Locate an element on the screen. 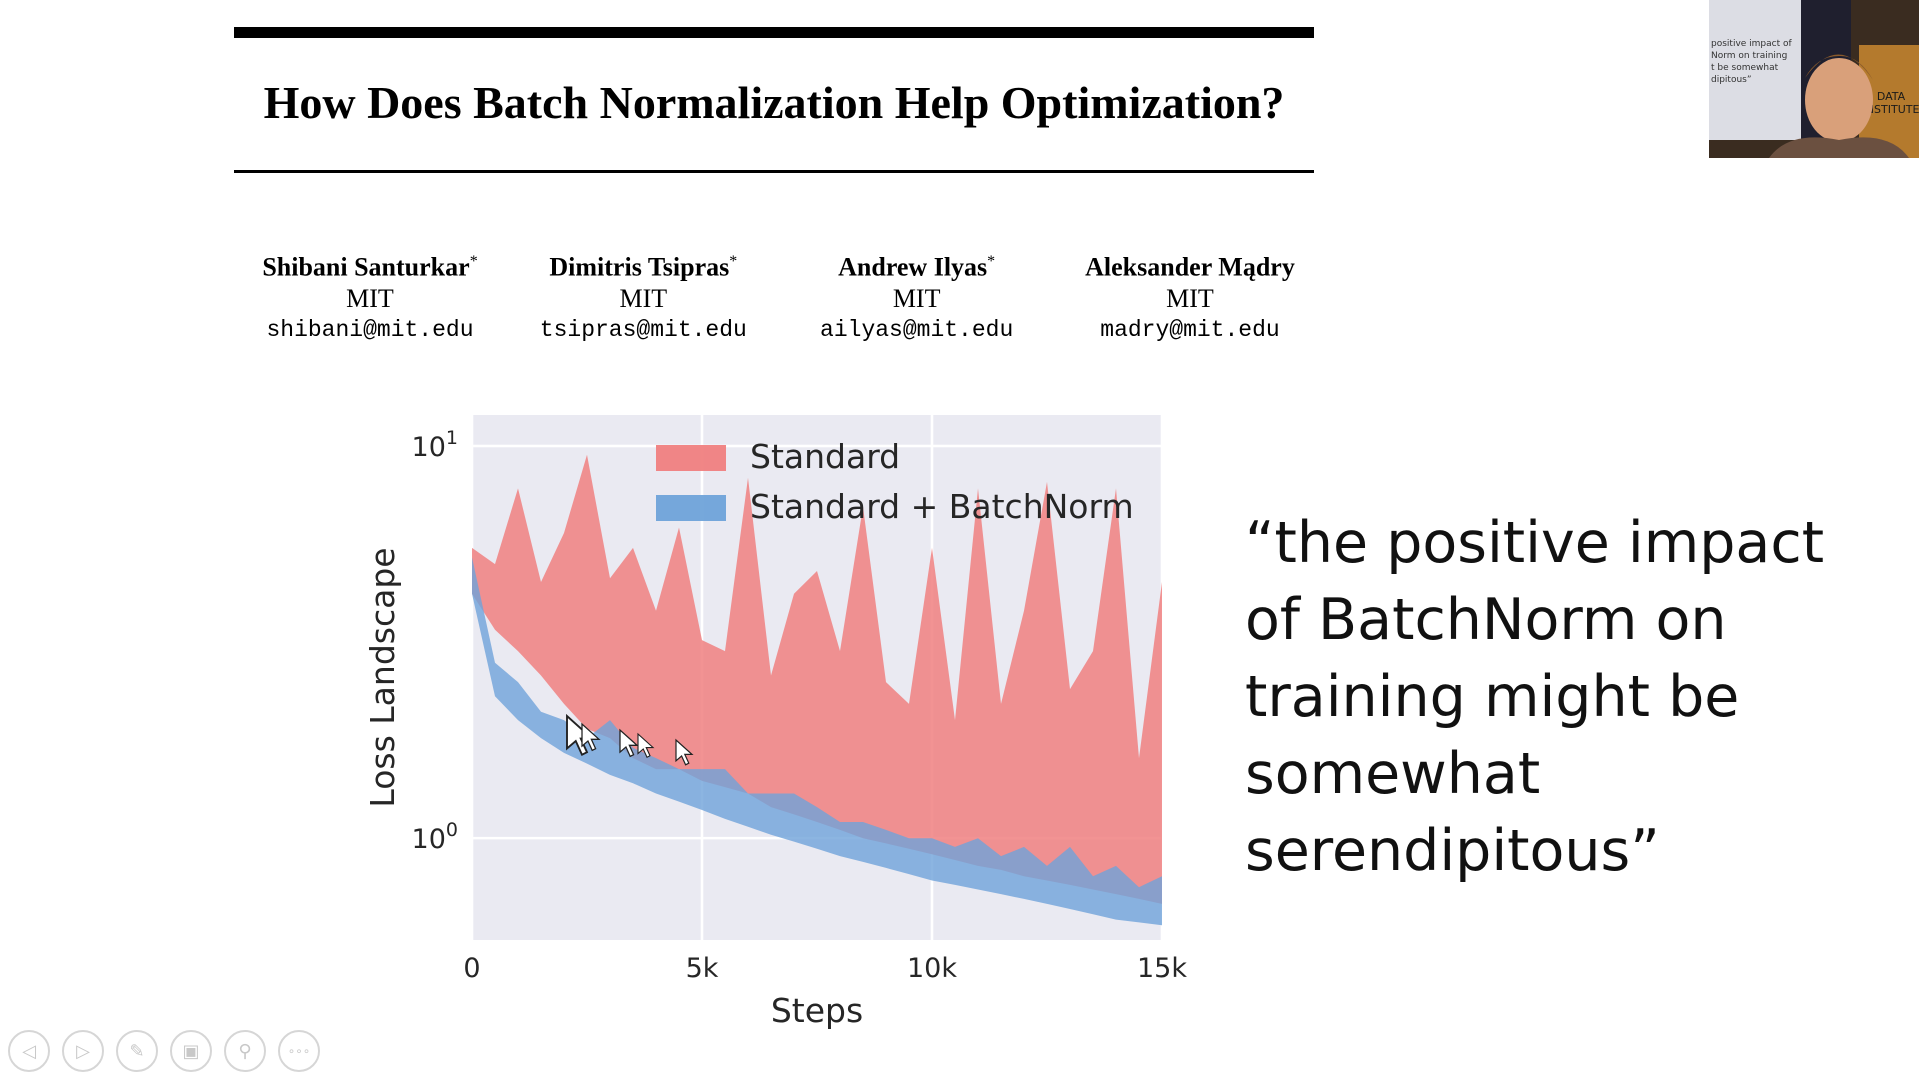  title-rule is located at coordinates (774, 171).